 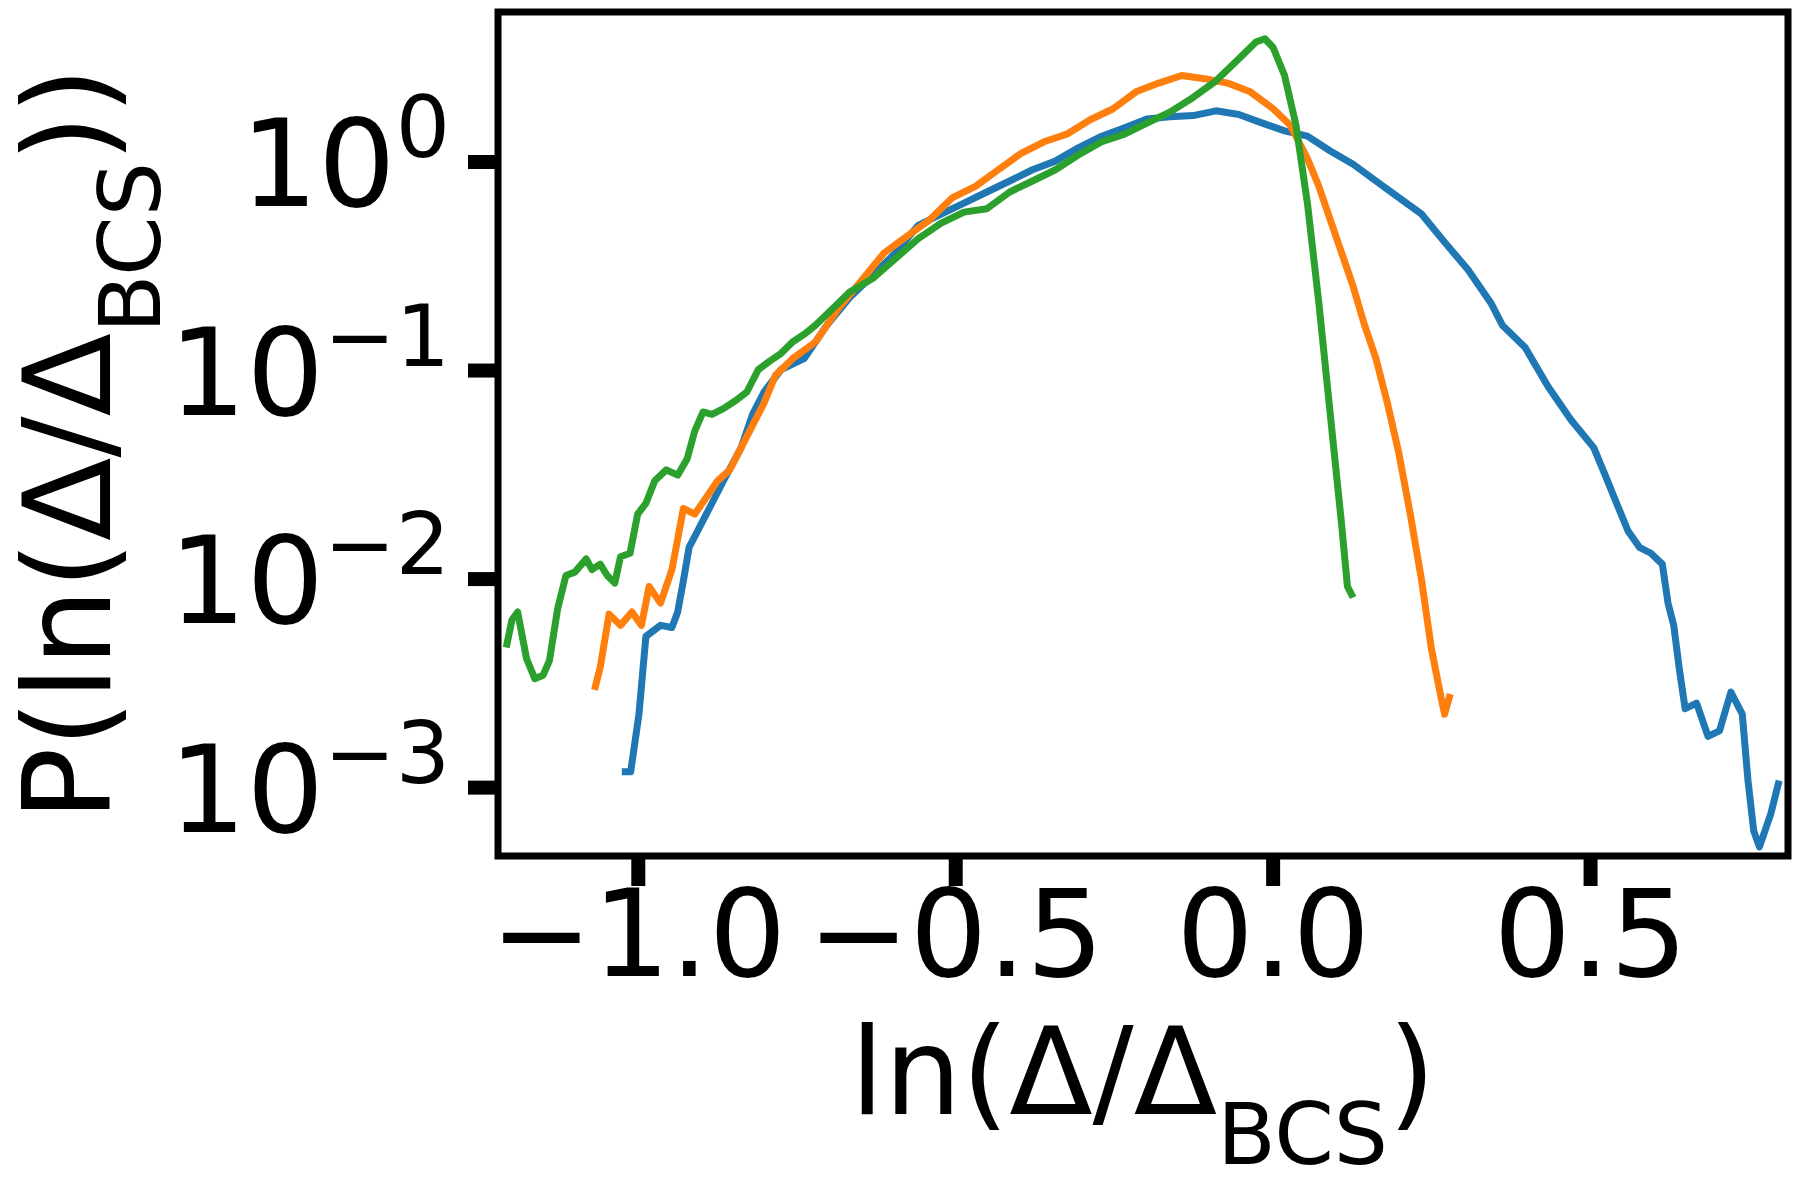 I want to click on x-tick-label: −1.0, so click(x=638, y=934).